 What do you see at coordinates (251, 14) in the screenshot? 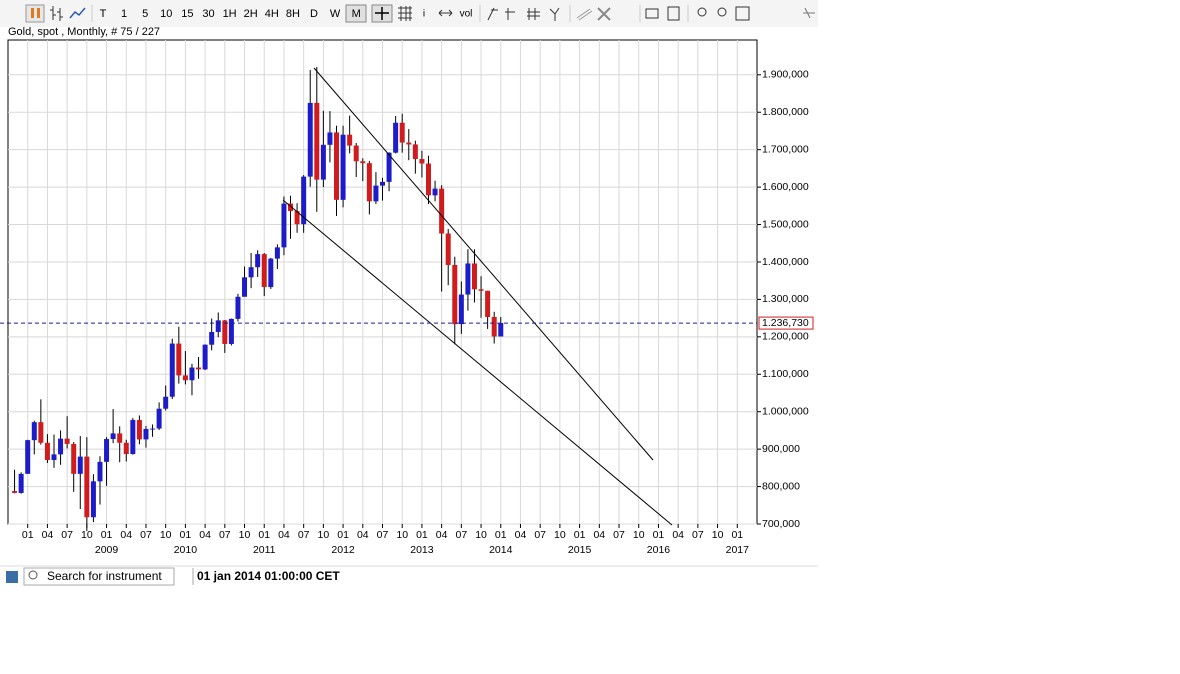
I see `timeframe-button: 2H` at bounding box center [251, 14].